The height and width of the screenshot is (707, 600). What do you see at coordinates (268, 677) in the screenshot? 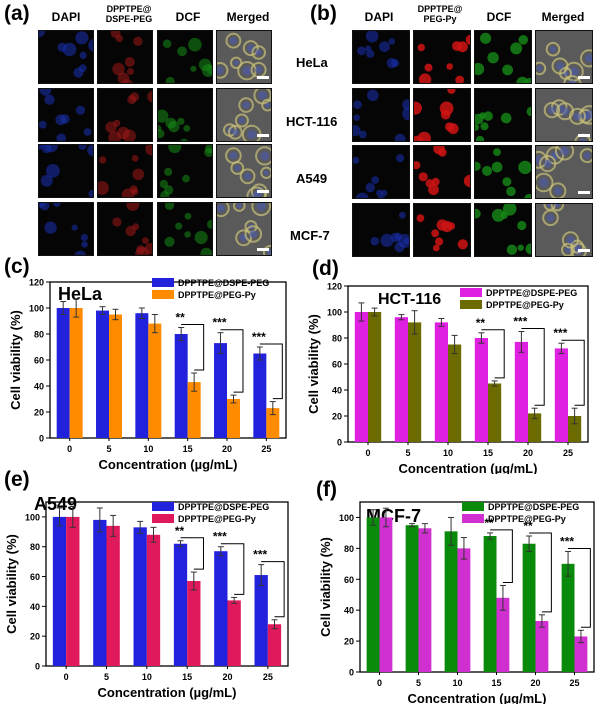
I see `x-tick-label: 25` at bounding box center [268, 677].